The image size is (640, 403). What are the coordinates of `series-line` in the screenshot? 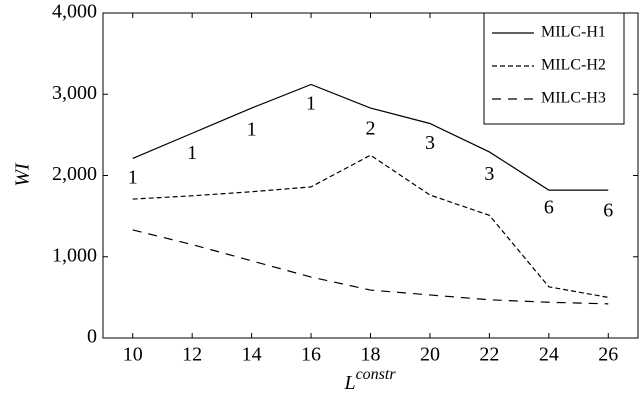 It's located at (370, 267).